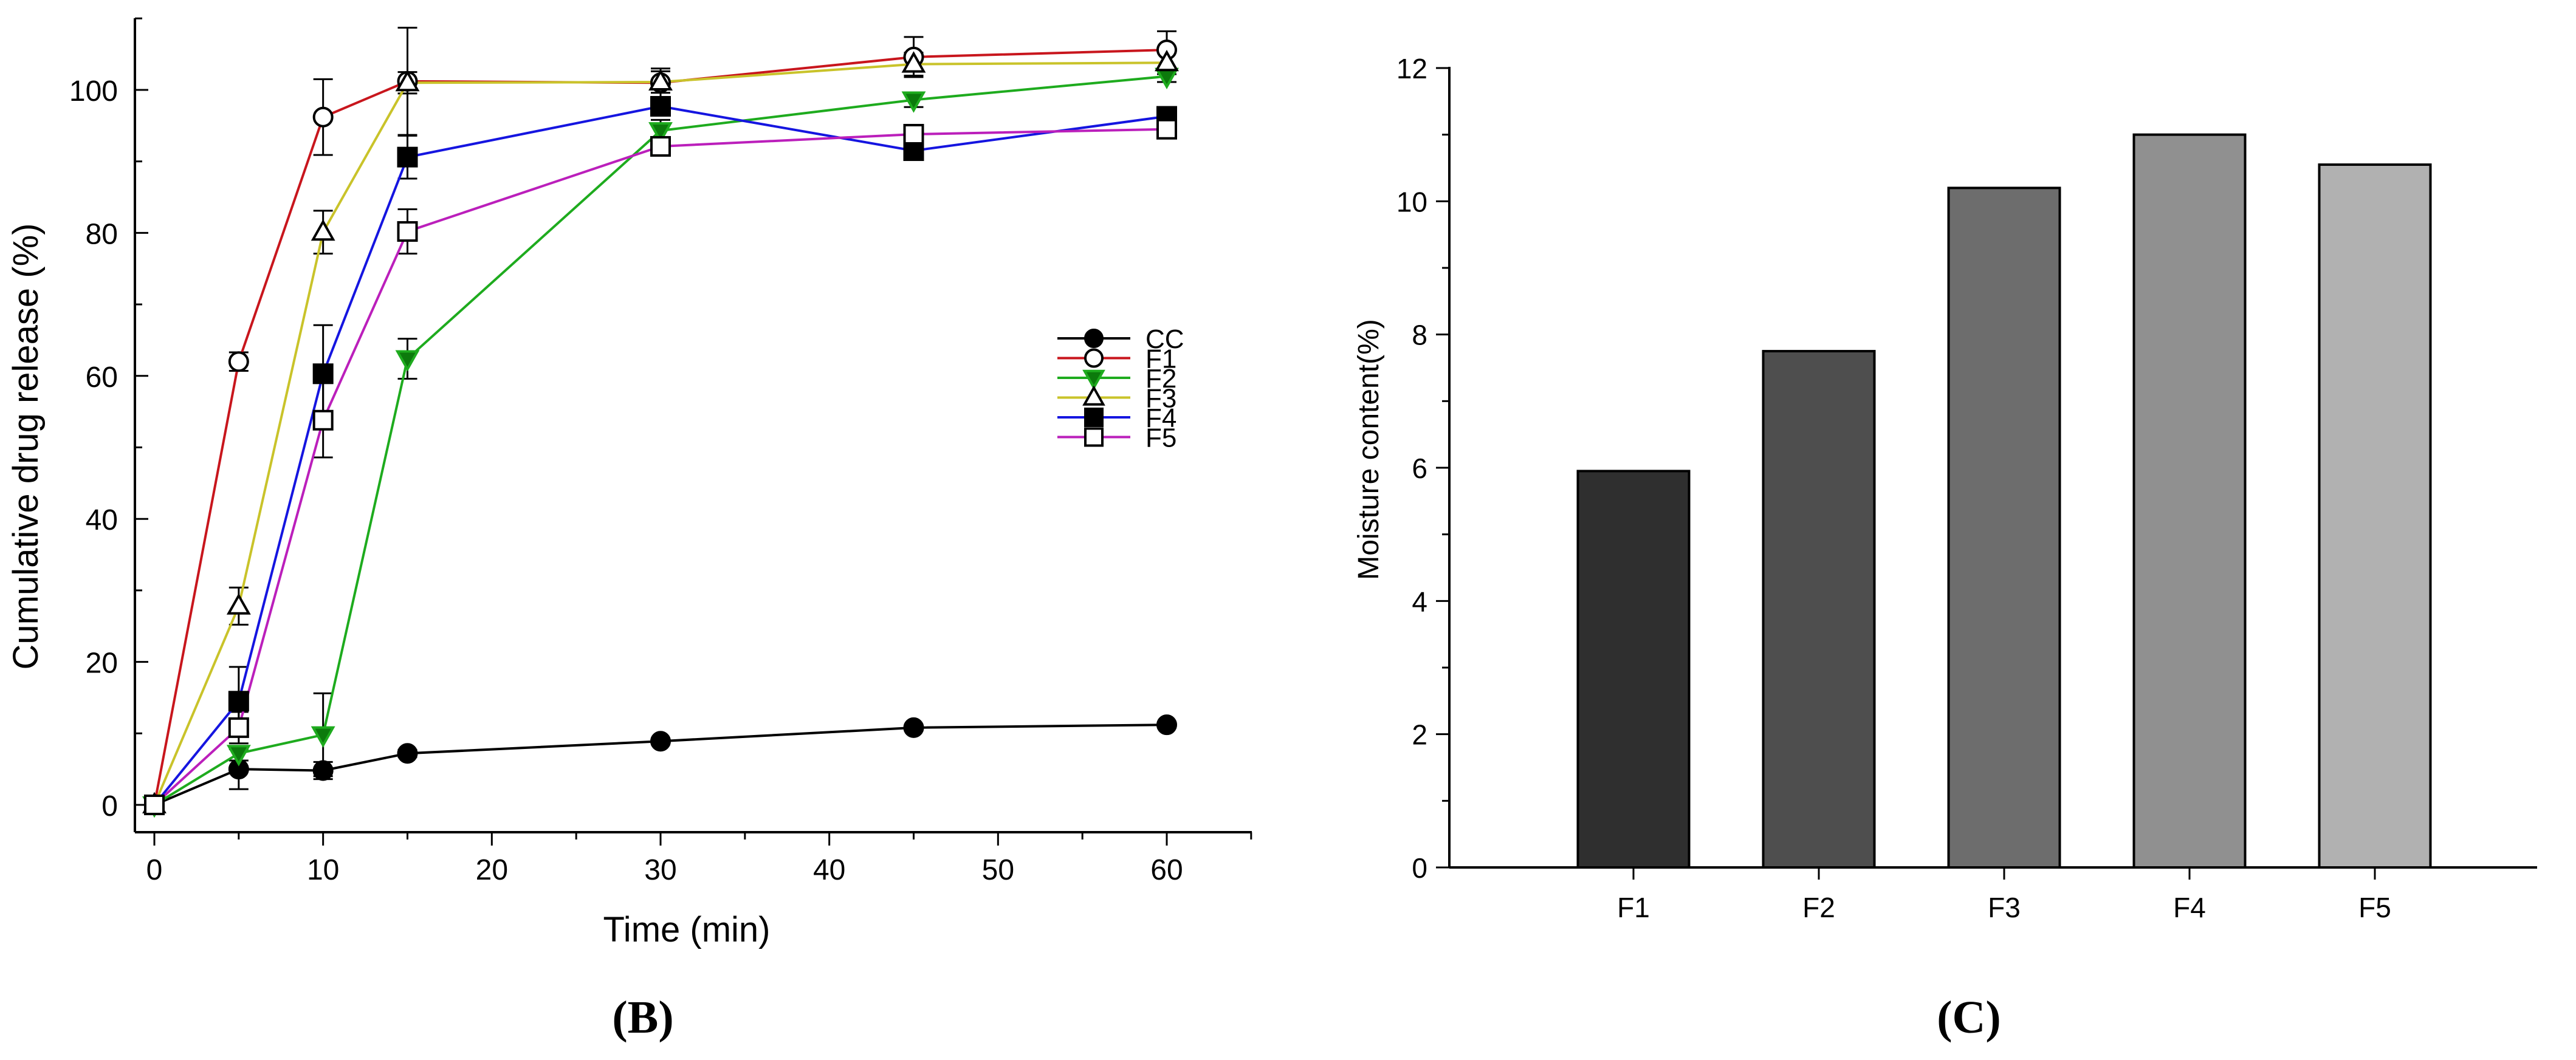  I want to click on legend-label-f5: F5, so click(1160, 438).